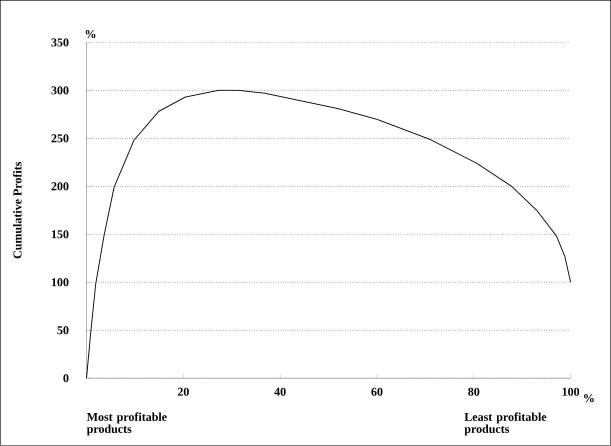  Describe the element at coordinates (59, 42) in the screenshot. I see `y-tick-label: 350` at that location.